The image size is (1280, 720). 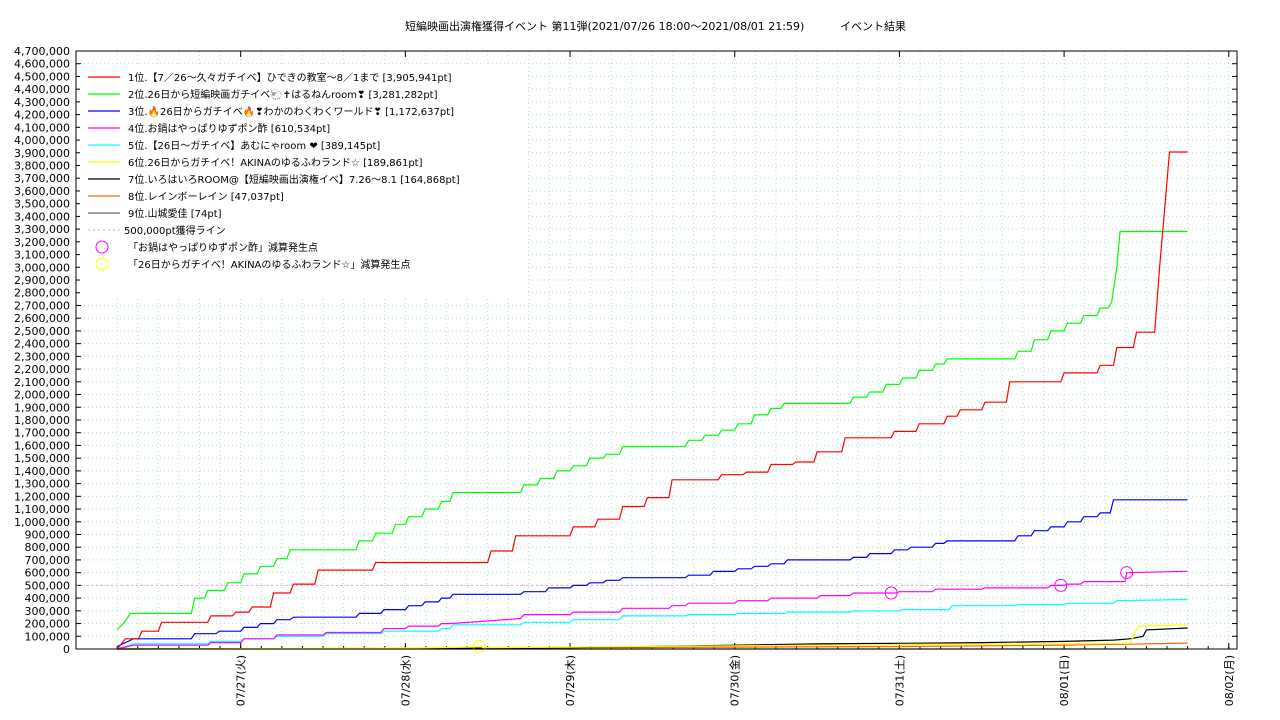 What do you see at coordinates (223, 247) in the screenshot?
I see `legend-label: 「お鍋はやっぱりゆずポン酢」減算発生点` at bounding box center [223, 247].